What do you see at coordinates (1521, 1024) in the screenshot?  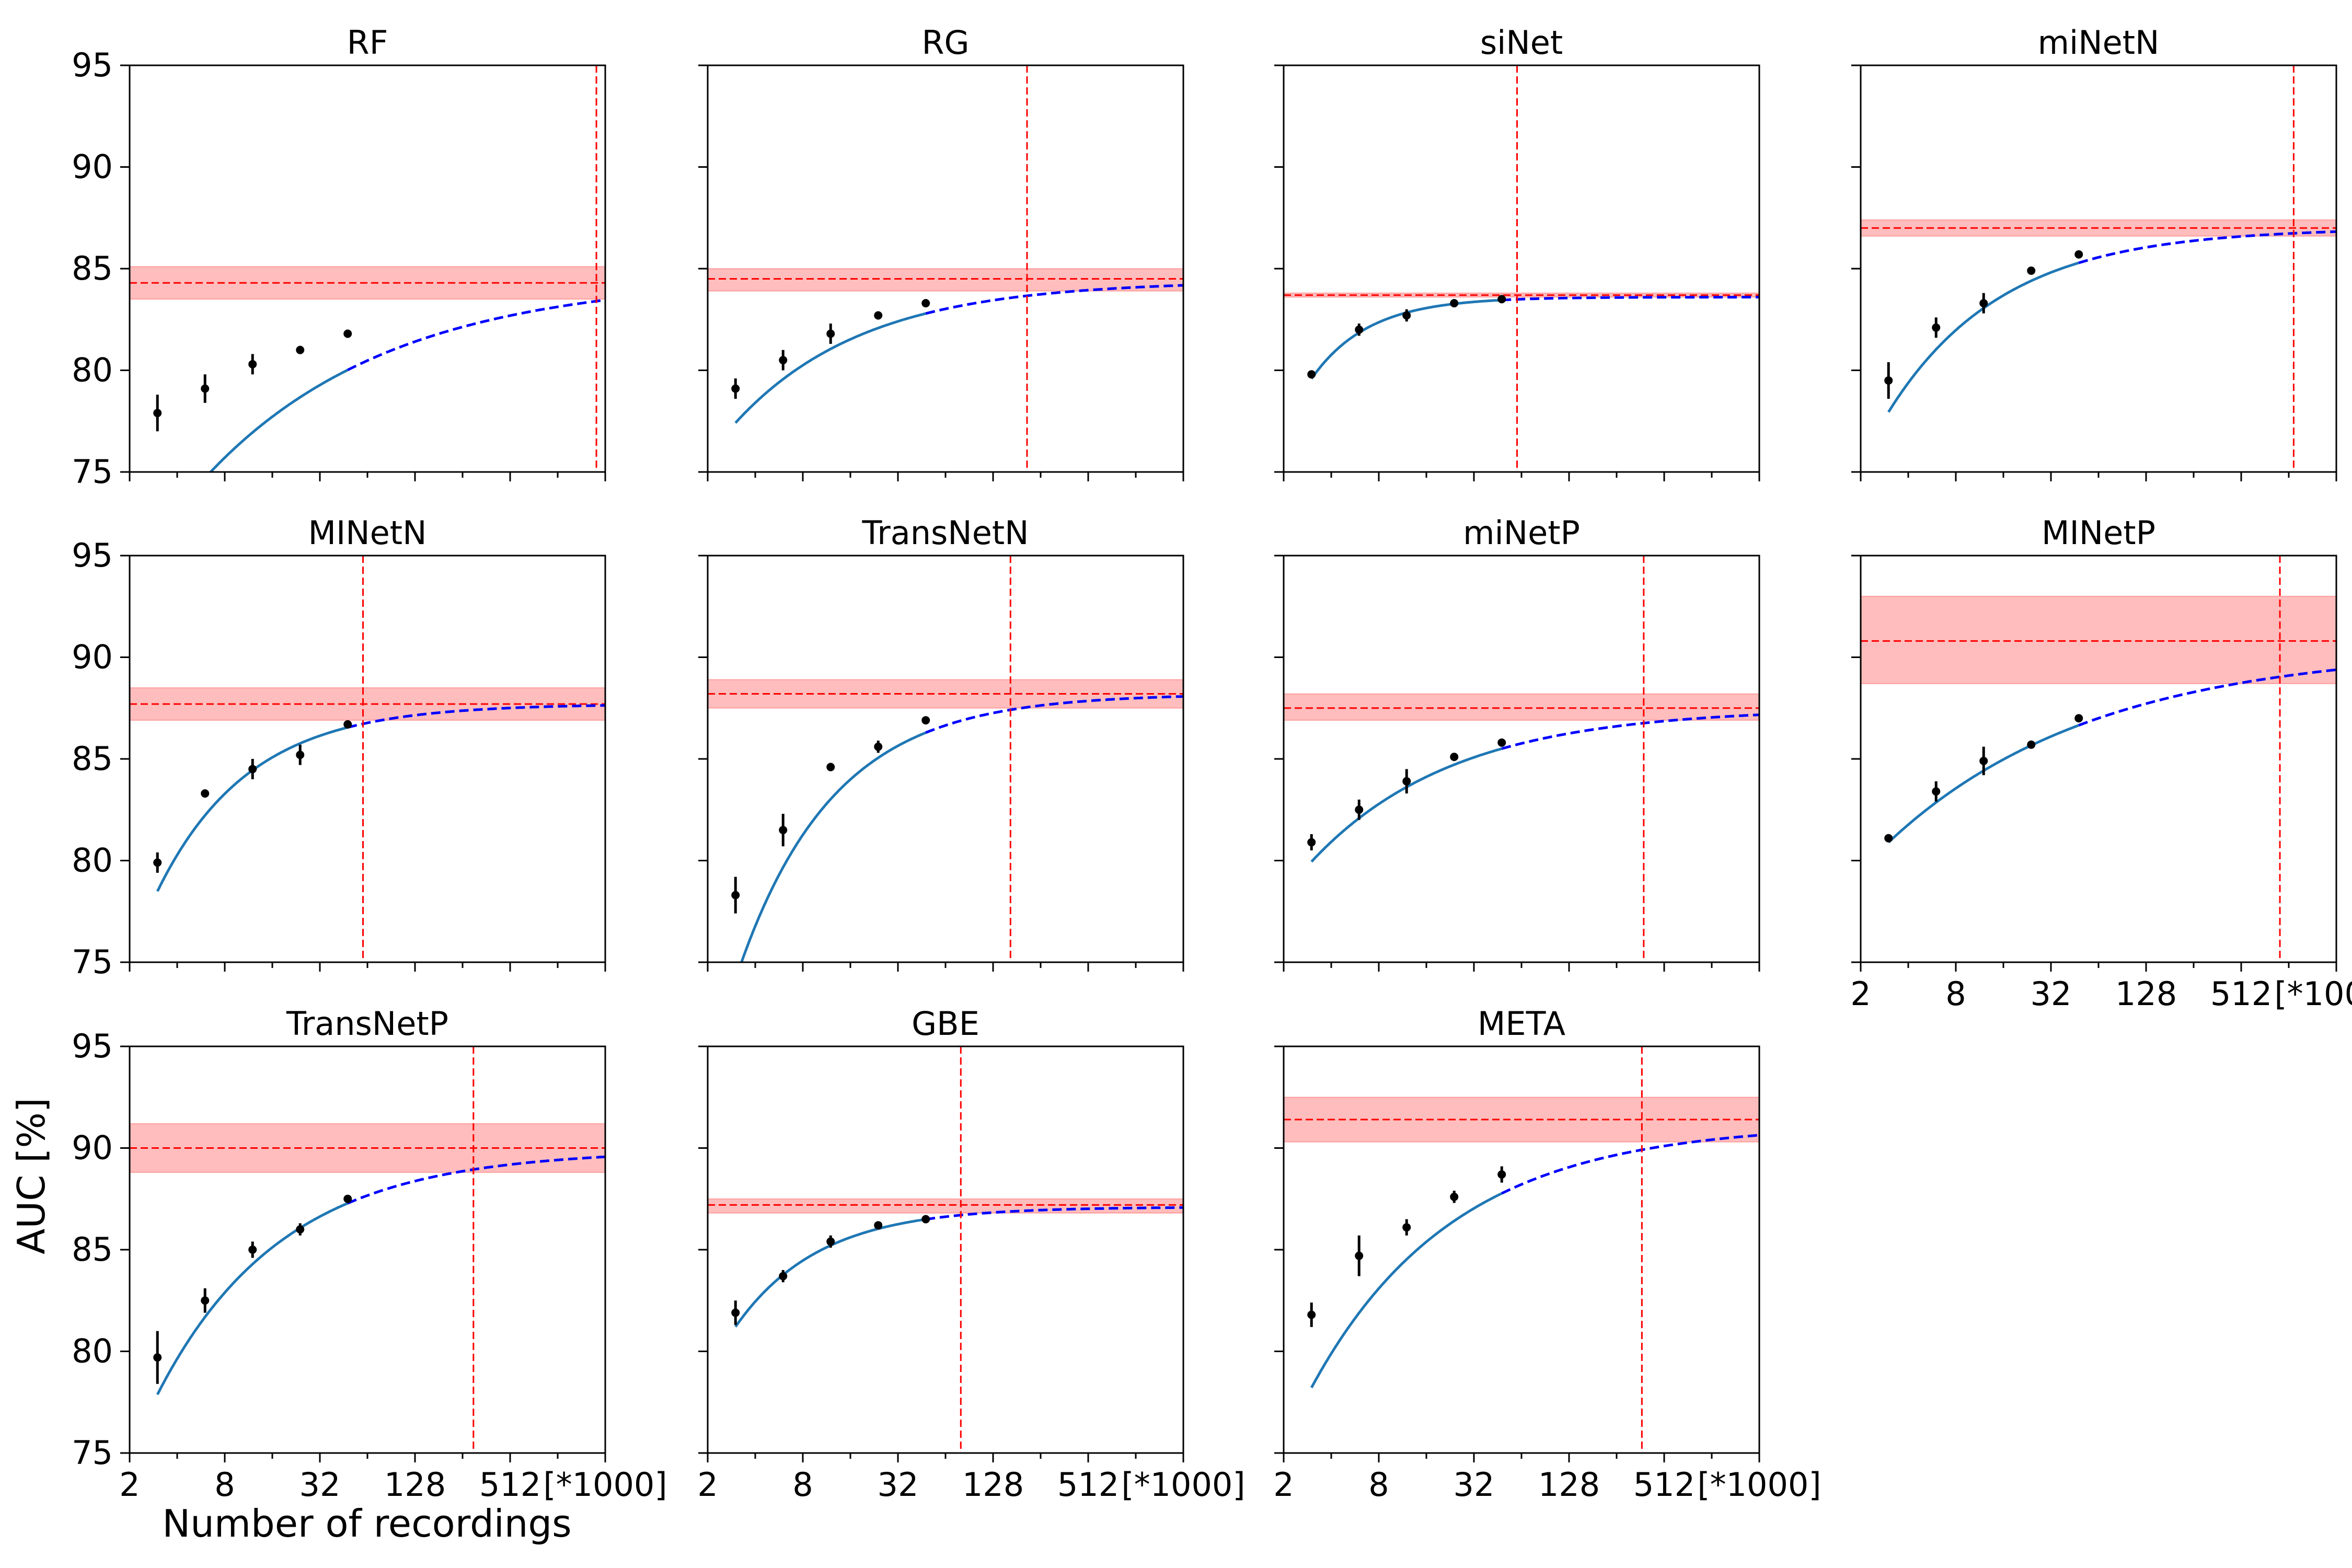 I see `subplot-title: META` at bounding box center [1521, 1024].